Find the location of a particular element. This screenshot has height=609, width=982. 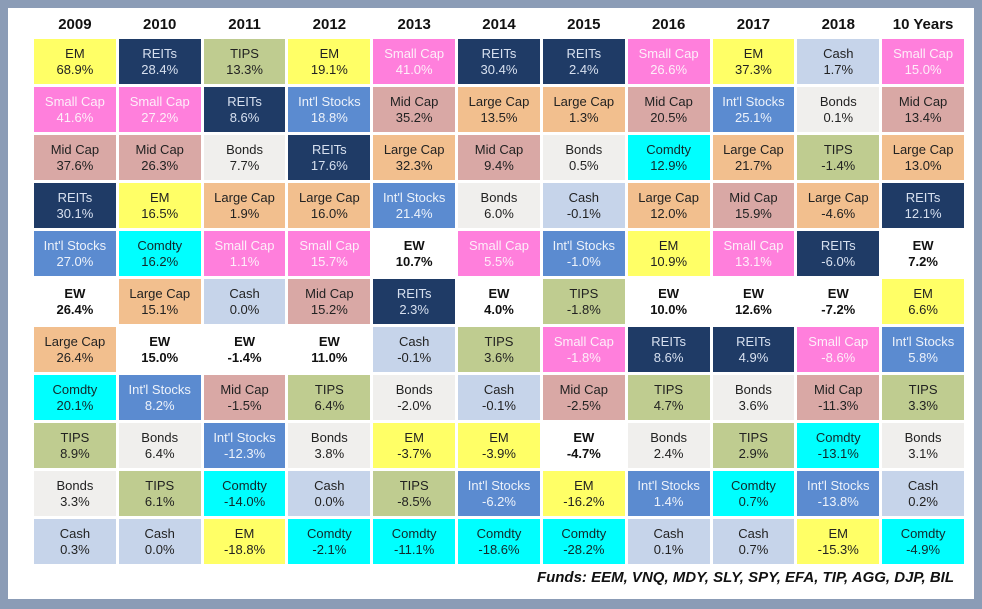

year-header: 2018 is located at coordinates (838, 24).